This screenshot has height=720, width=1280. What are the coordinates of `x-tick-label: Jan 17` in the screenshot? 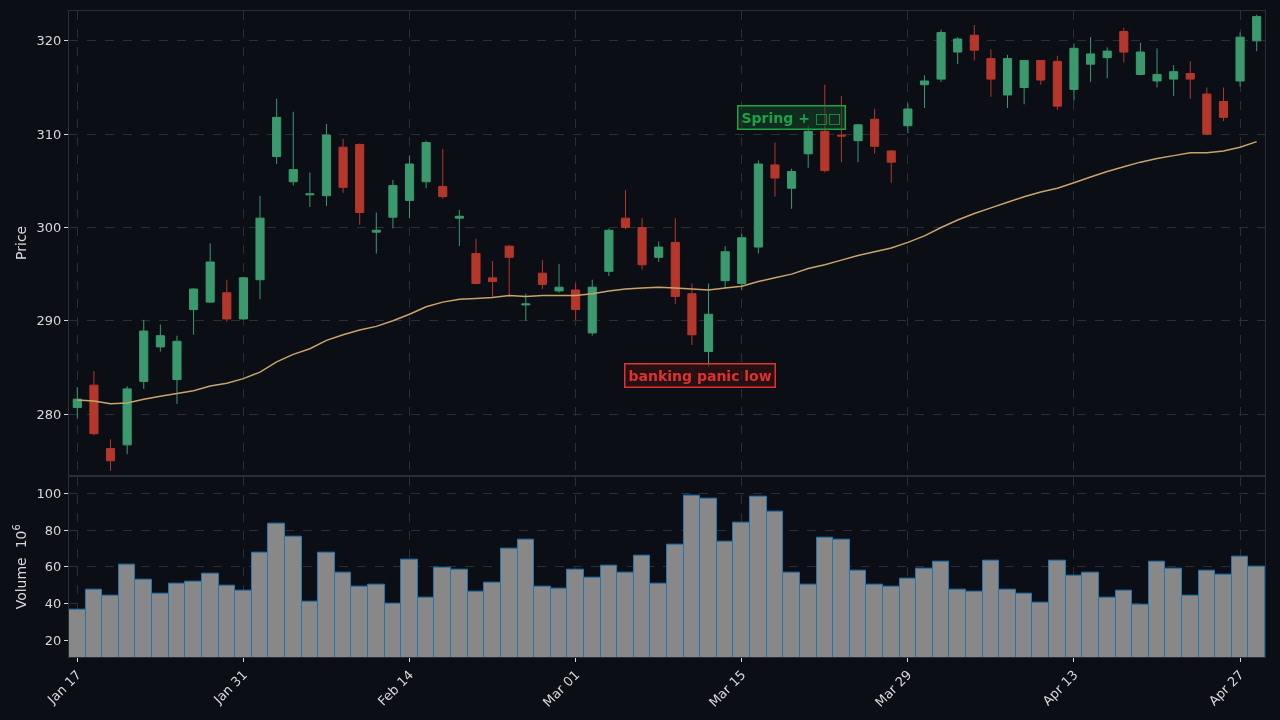 It's located at (64, 687).